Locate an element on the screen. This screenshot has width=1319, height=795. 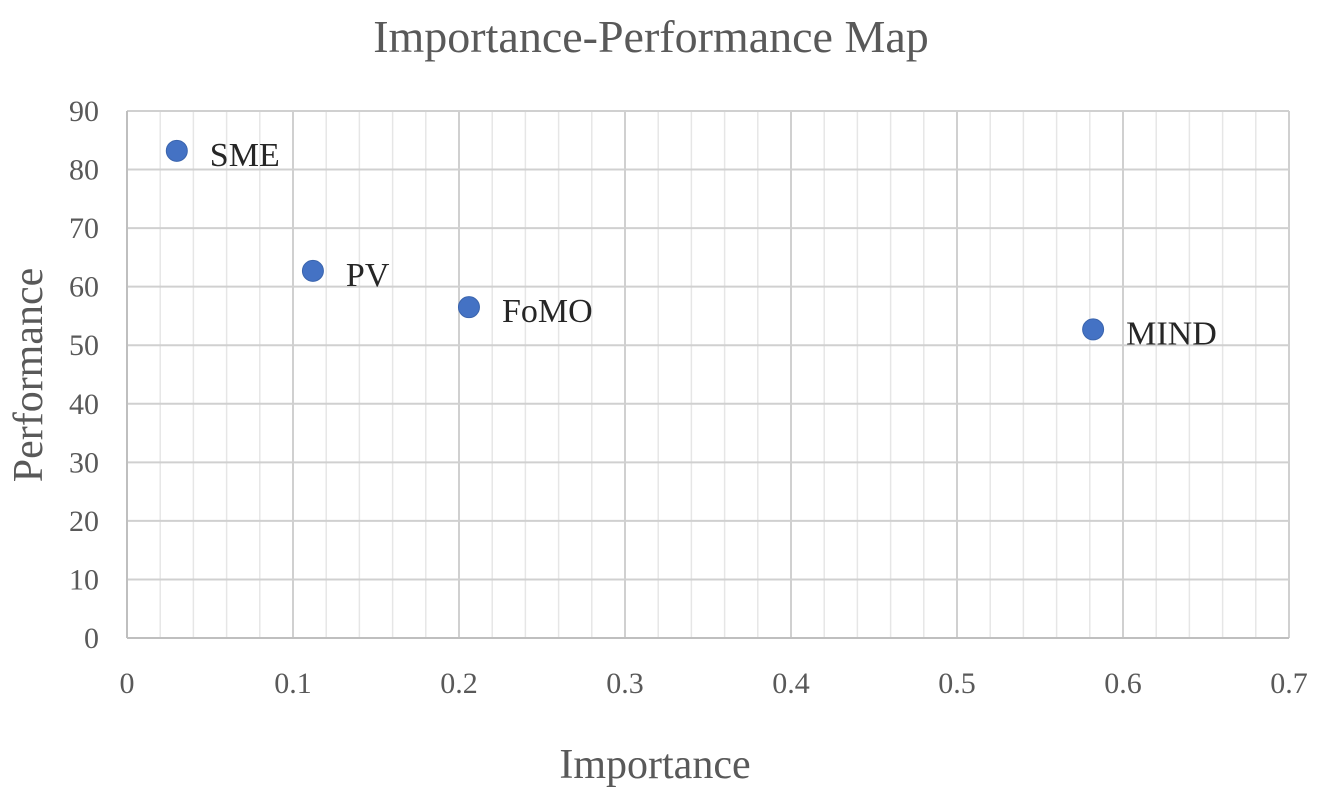
x-tick-label: 0.2 is located at coordinates (459, 683).